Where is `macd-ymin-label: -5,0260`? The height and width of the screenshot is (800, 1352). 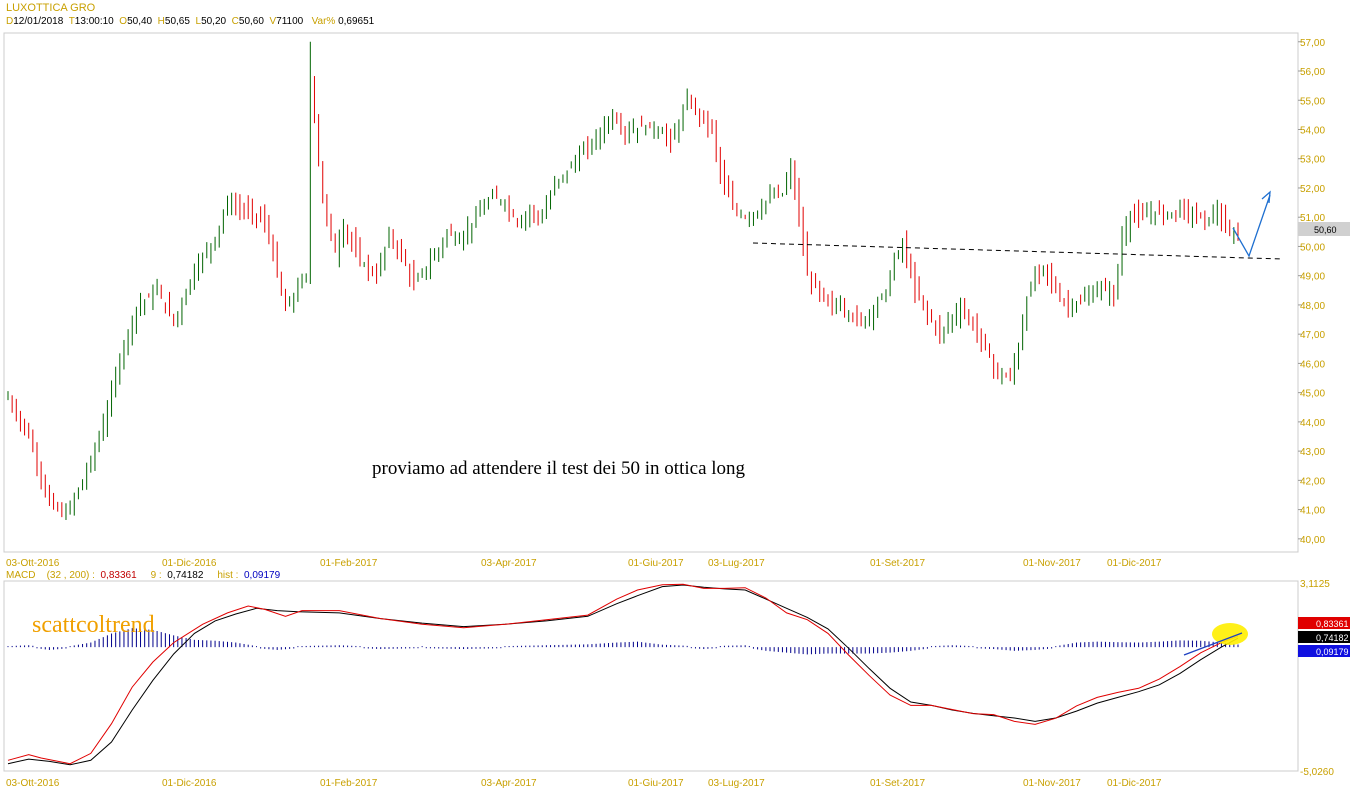 macd-ymin-label: -5,0260 is located at coordinates (1317, 772).